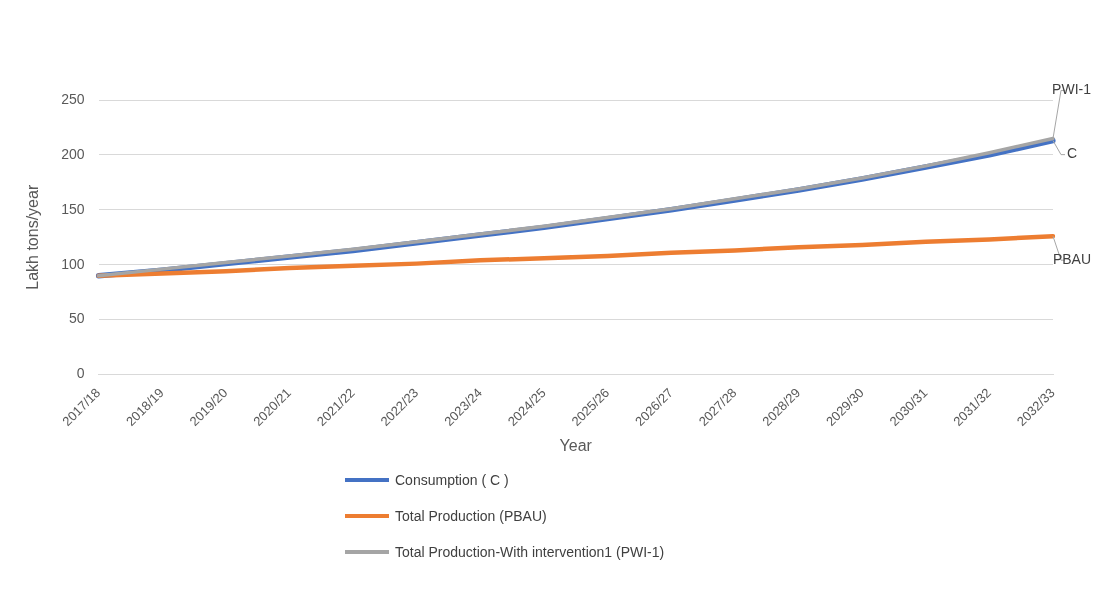  What do you see at coordinates (73, 263) in the screenshot?
I see `y-tick-label: 100` at bounding box center [73, 263].